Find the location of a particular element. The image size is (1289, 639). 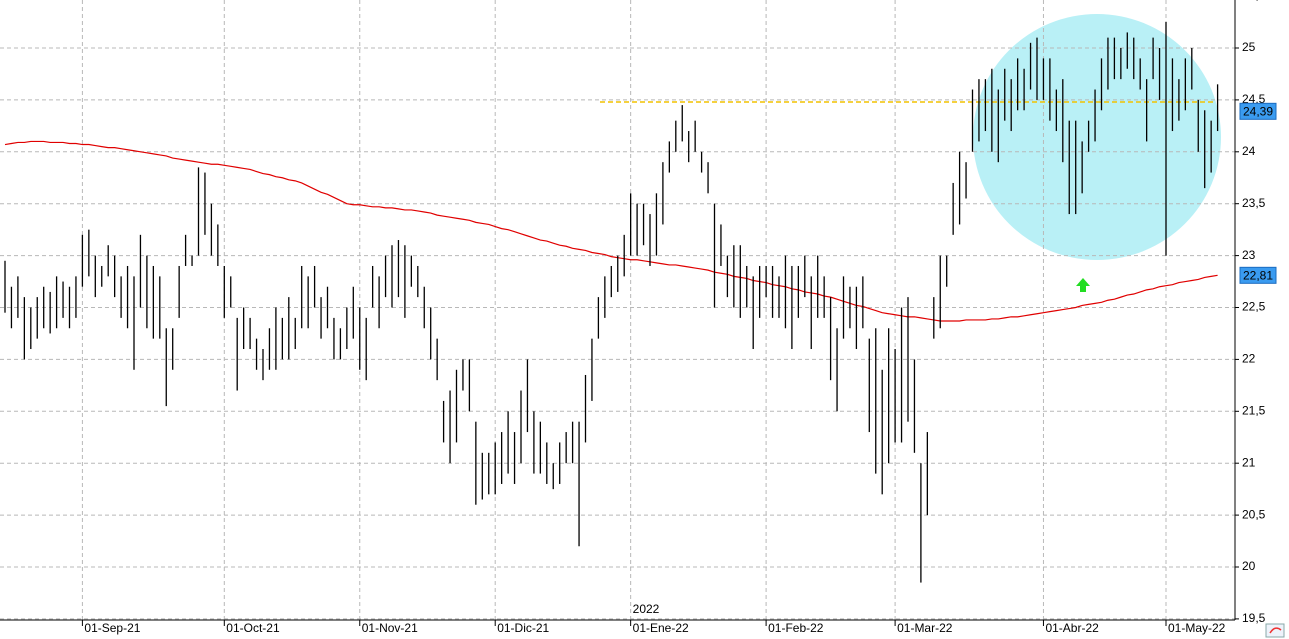

x-tick-label: 01-Nov-21 is located at coordinates (390, 628).